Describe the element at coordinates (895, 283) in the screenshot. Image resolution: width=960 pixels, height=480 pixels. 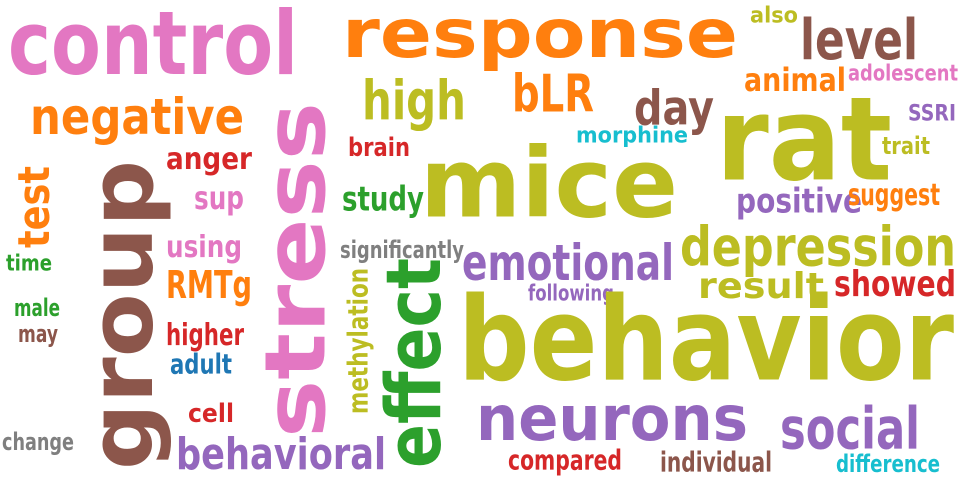
I see `word-showed: showed` at that location.